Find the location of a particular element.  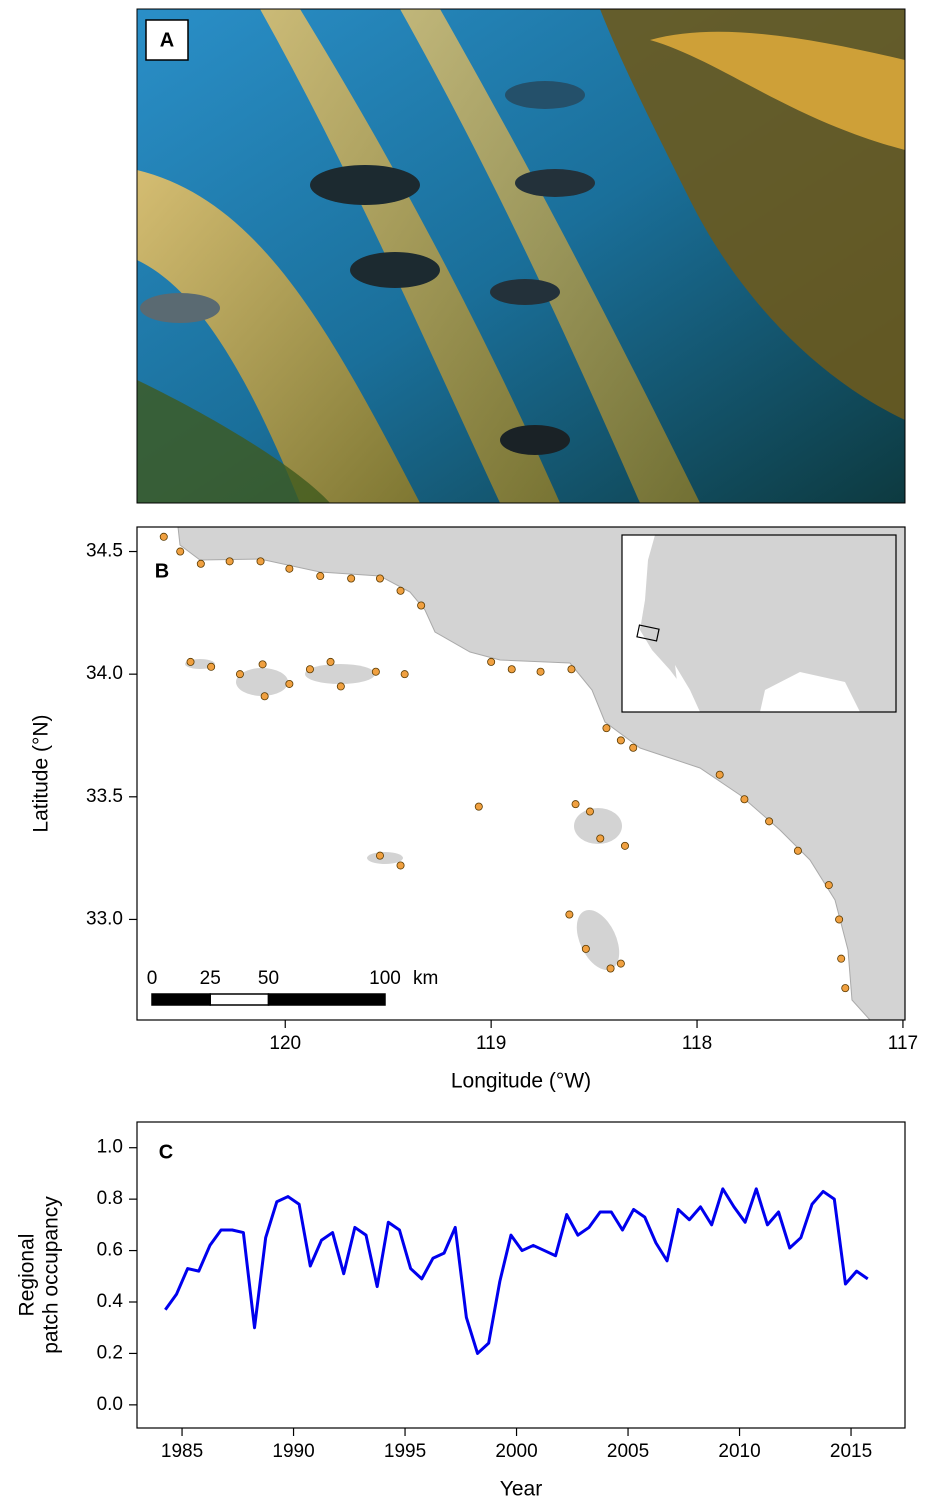

panel-label: A is located at coordinates (167, 40).